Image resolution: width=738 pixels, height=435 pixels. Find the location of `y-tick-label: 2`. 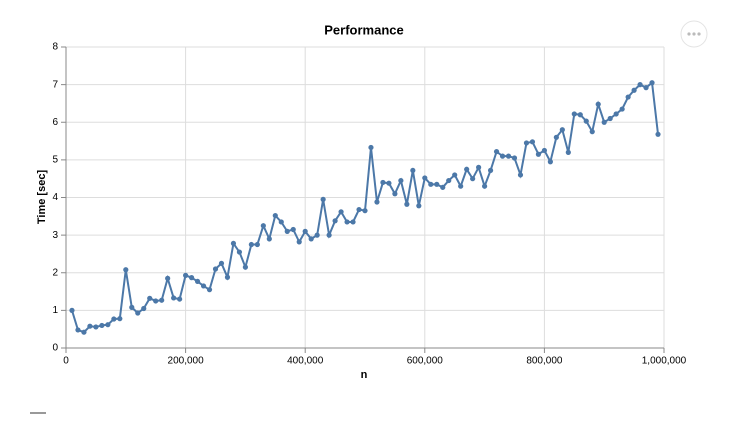

y-tick-label: 2 is located at coordinates (55, 272).